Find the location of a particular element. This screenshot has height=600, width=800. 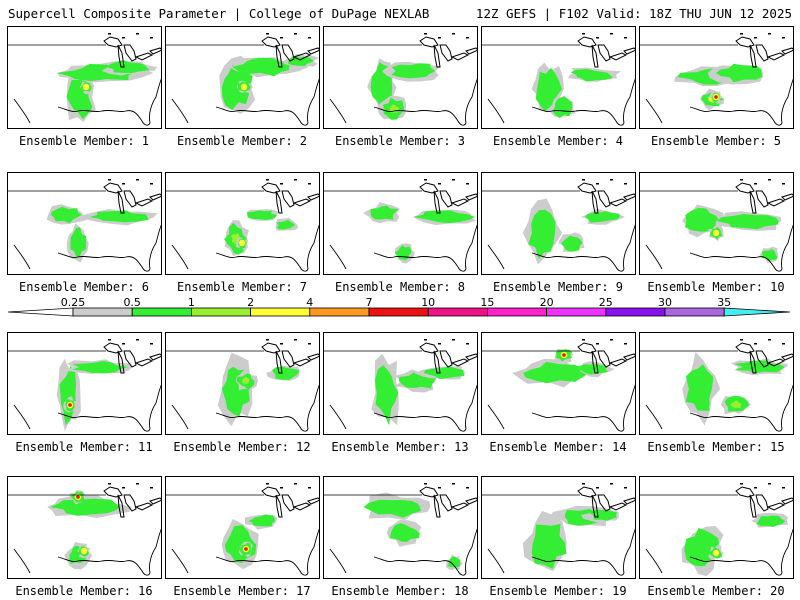

ensemble-member-label: Ensemble Member: 20 is located at coordinates (716, 591).